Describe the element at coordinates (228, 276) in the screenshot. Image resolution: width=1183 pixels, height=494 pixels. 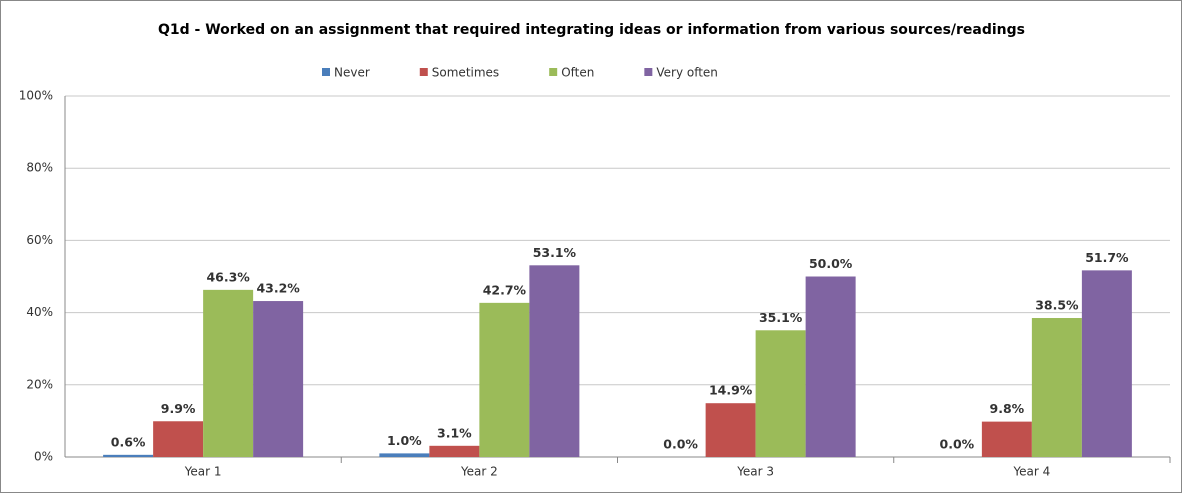
I see `value-label: 46.3%` at that location.